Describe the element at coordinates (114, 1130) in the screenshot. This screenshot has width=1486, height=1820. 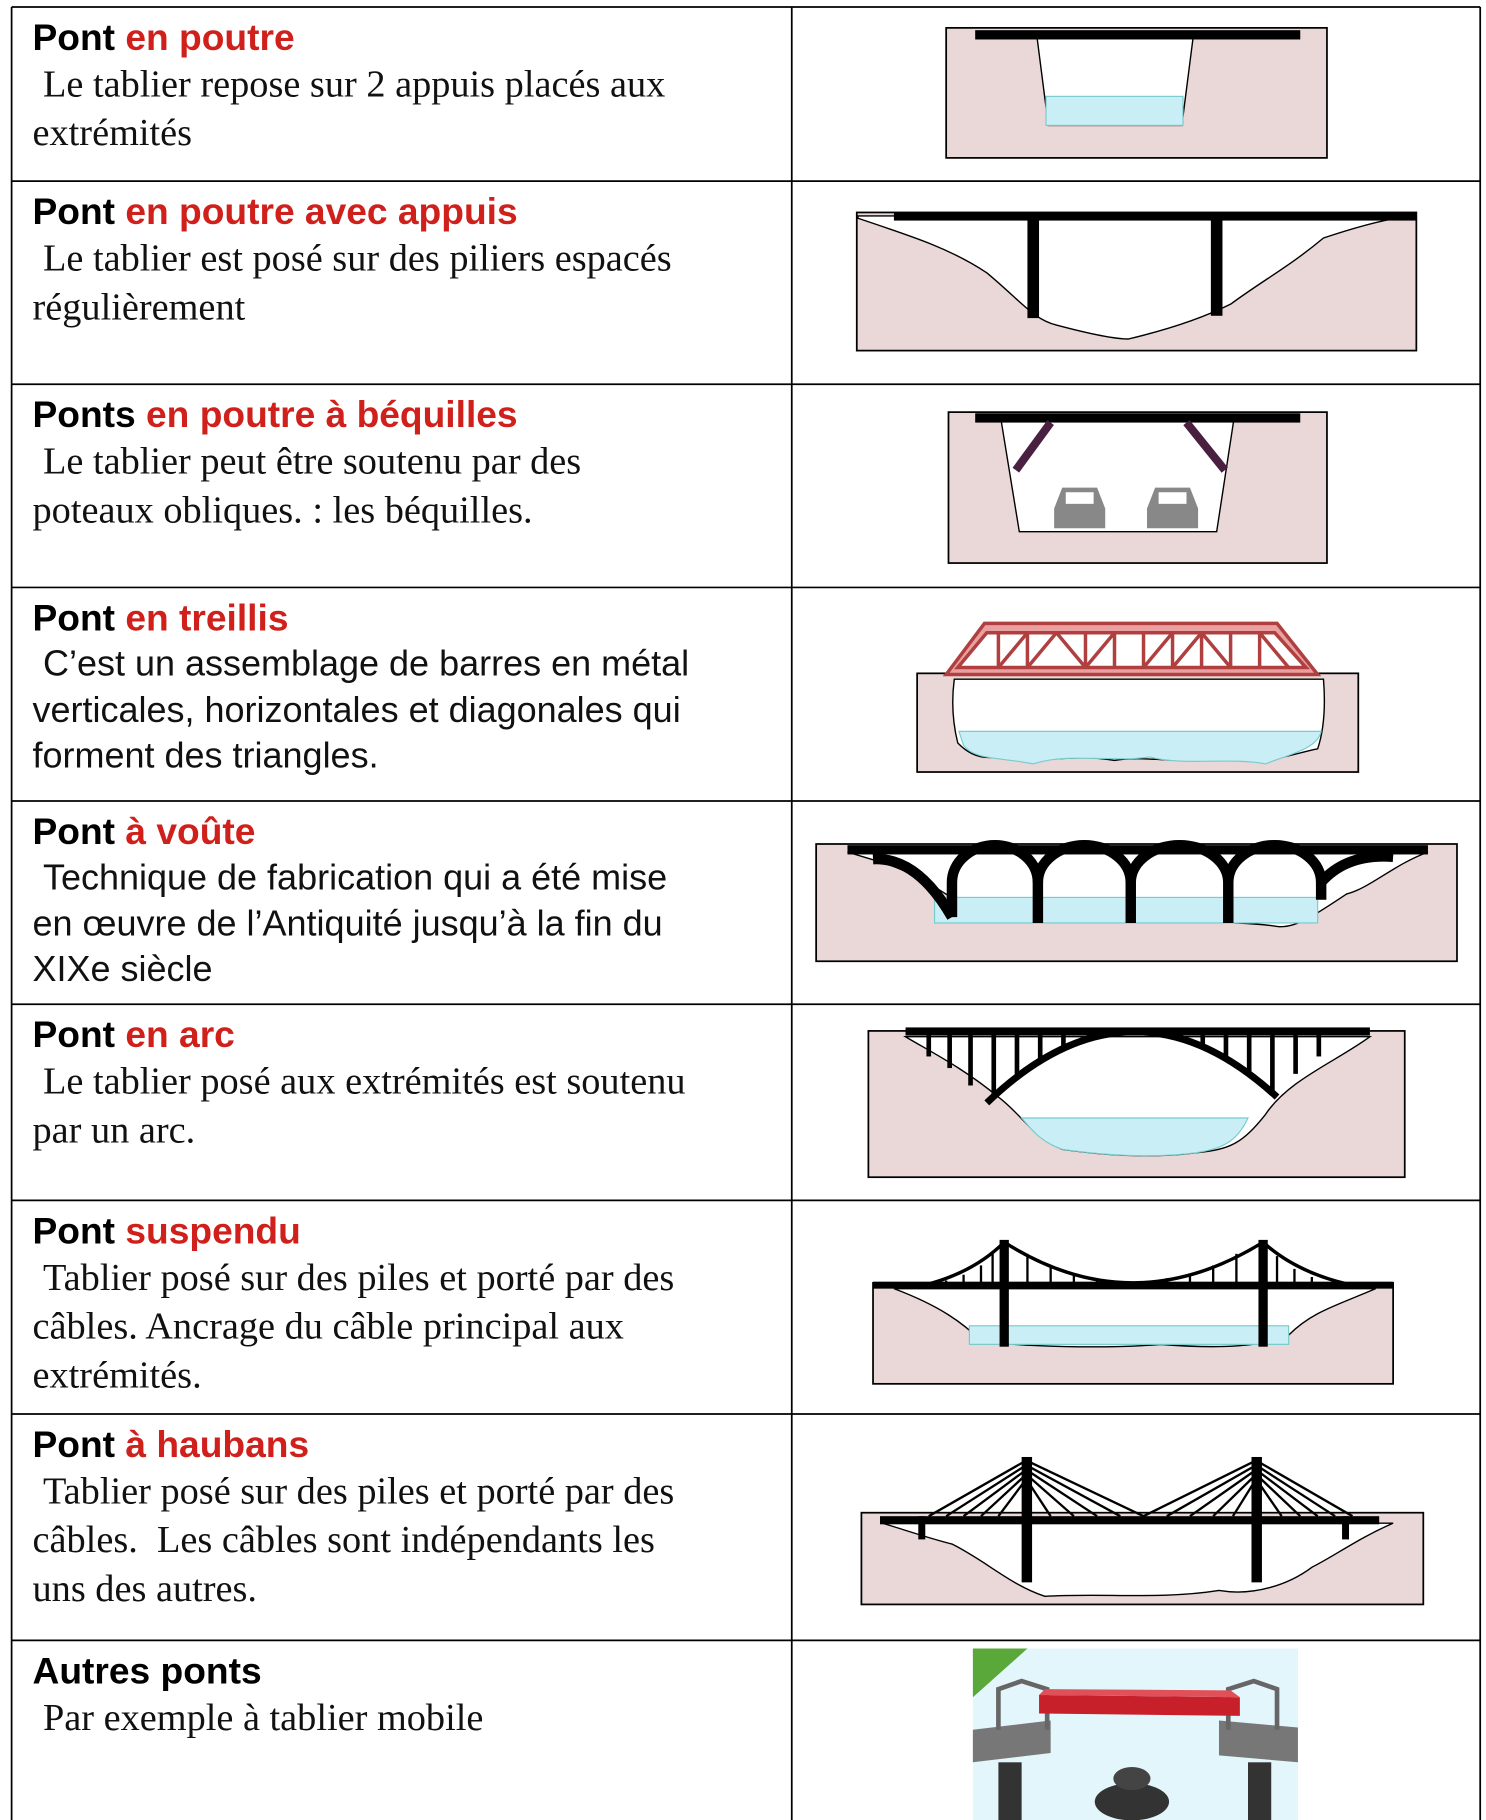
I see `description-line: par un arc.` at that location.